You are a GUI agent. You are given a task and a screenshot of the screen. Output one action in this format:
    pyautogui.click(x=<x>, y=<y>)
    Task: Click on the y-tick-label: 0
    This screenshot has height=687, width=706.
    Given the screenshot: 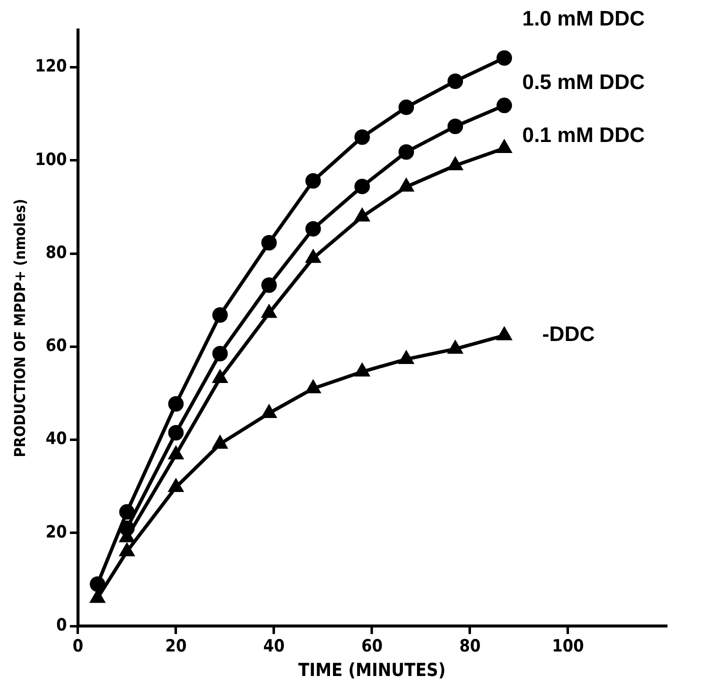 What is the action you would take?
    pyautogui.click(x=61, y=625)
    